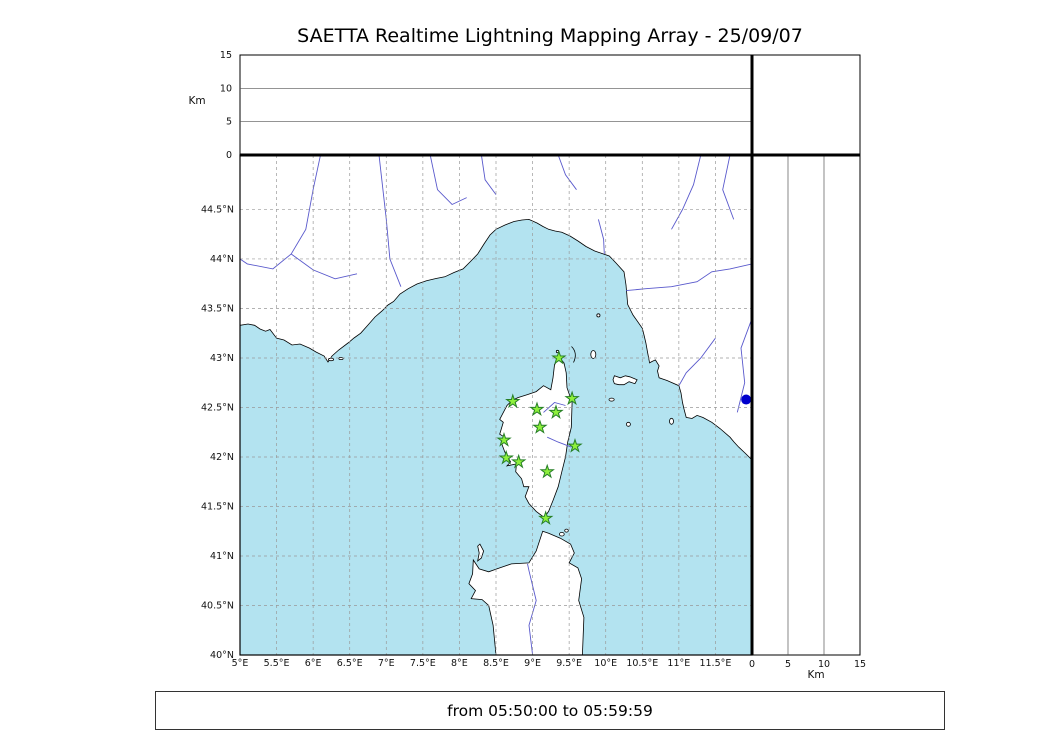  What do you see at coordinates (536, 437) in the screenshot?
I see `corsica-coast` at bounding box center [536, 437].